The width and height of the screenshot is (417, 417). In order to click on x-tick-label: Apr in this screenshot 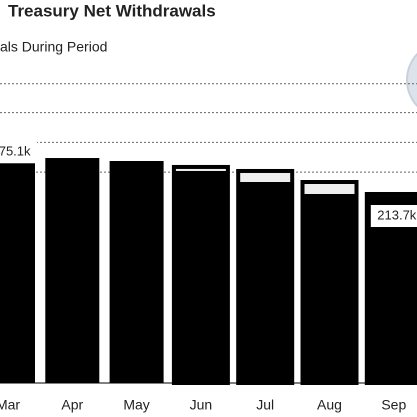, I will do `click(72, 405)`.